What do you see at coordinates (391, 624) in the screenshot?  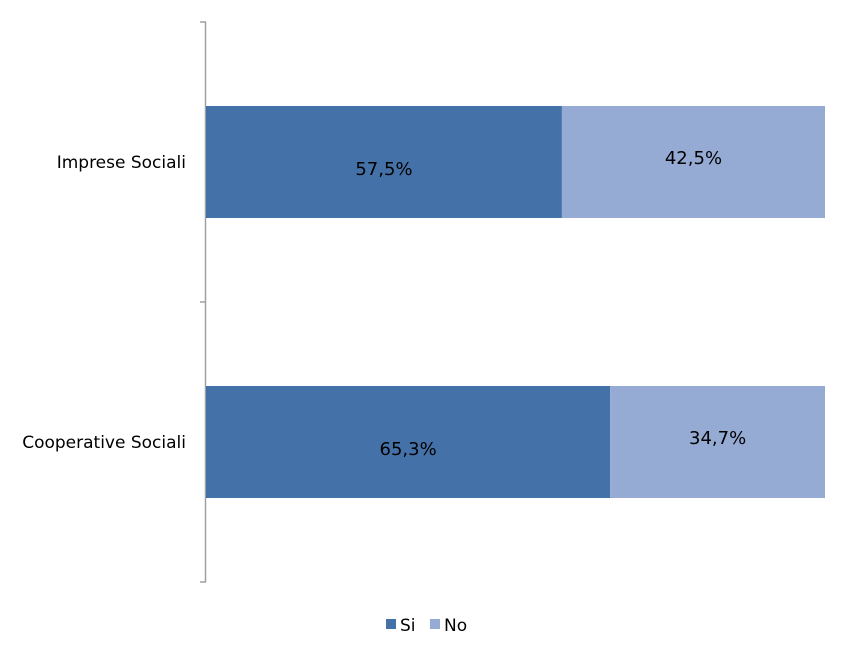 I see `legend-swatch-si` at bounding box center [391, 624].